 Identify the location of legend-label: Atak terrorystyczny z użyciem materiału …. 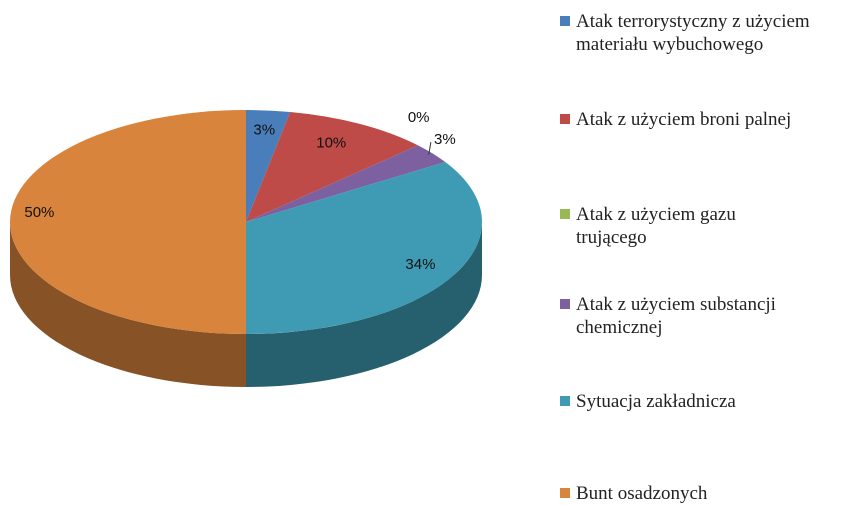
(693, 33).